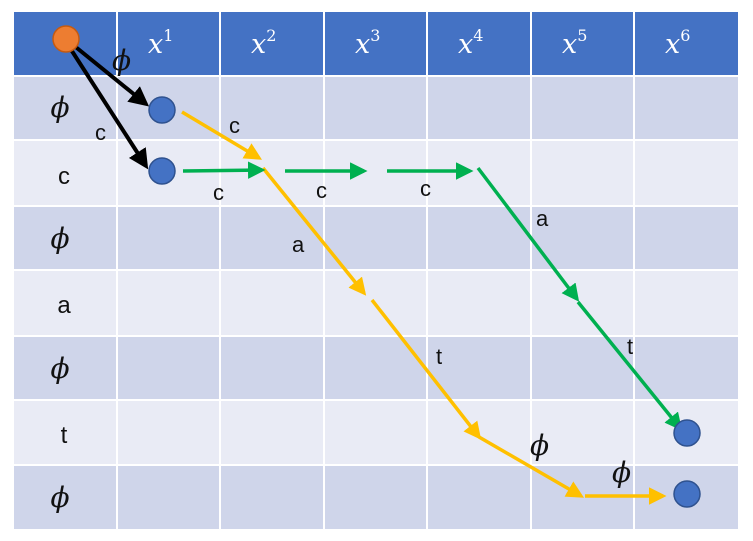  Describe the element at coordinates (542, 218) in the screenshot. I see `edge-label-green-4: a` at that location.